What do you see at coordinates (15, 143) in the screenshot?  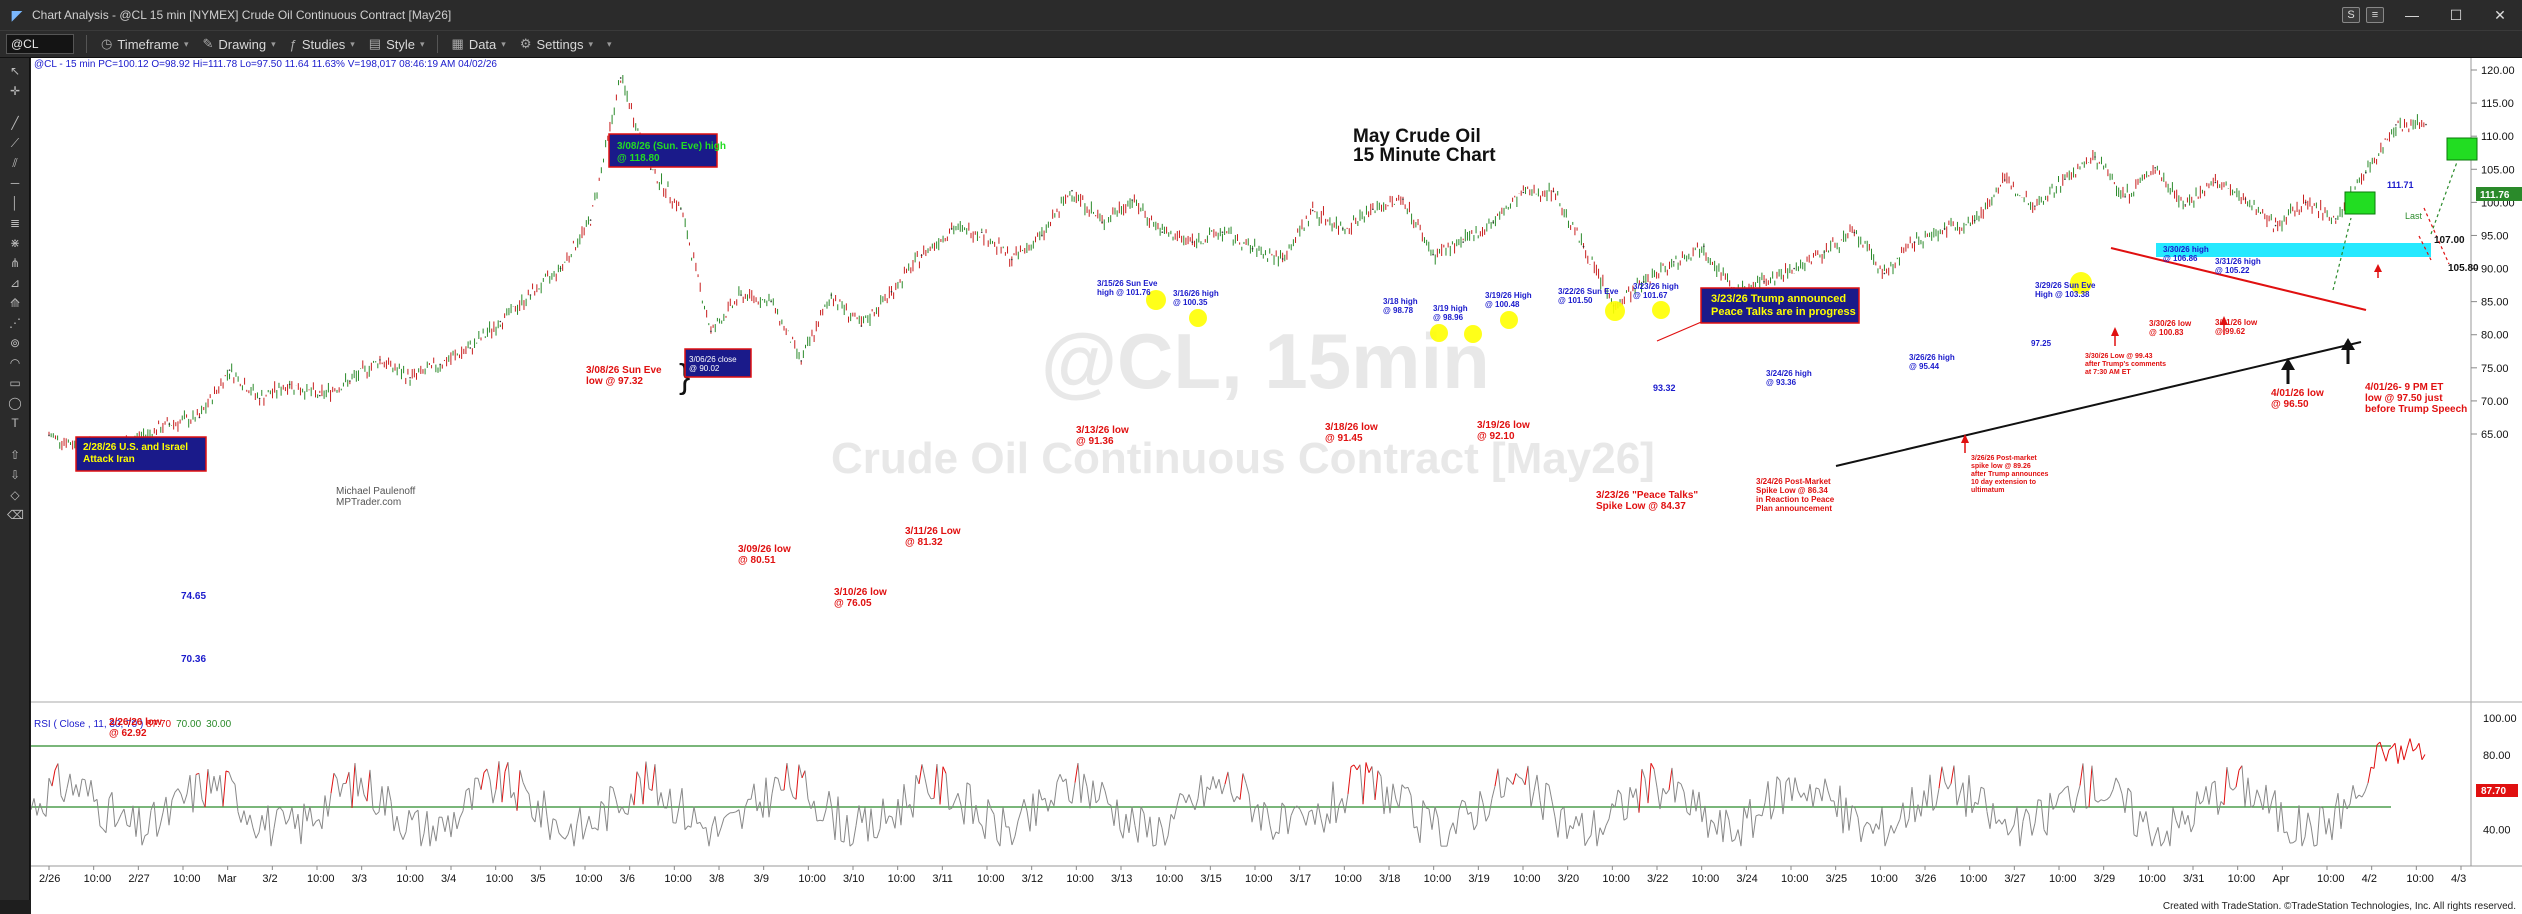 I see `ray-icon: ⟋` at bounding box center [15, 143].